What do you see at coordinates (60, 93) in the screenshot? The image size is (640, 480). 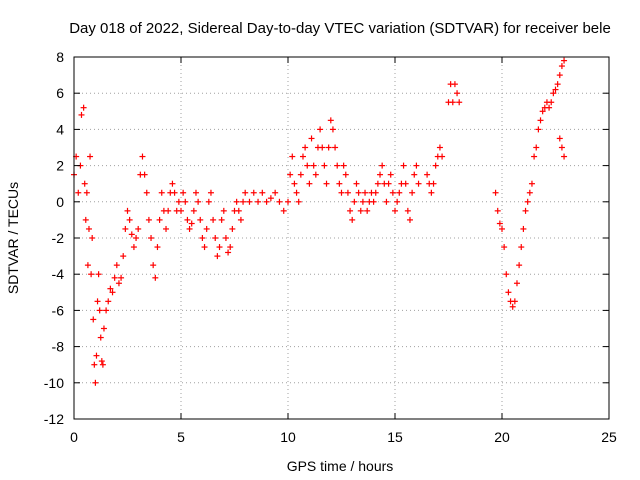 I see `y-tick-label: 6` at bounding box center [60, 93].